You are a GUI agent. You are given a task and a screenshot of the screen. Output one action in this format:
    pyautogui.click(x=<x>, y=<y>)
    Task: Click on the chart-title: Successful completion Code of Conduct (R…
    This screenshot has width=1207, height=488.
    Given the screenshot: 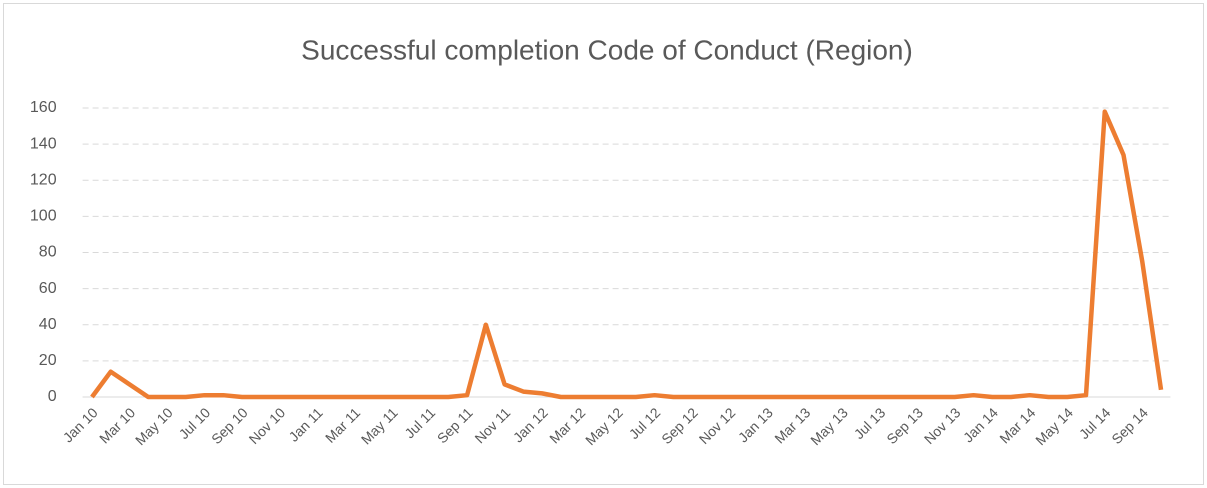 What is the action you would take?
    pyautogui.click(x=607, y=49)
    